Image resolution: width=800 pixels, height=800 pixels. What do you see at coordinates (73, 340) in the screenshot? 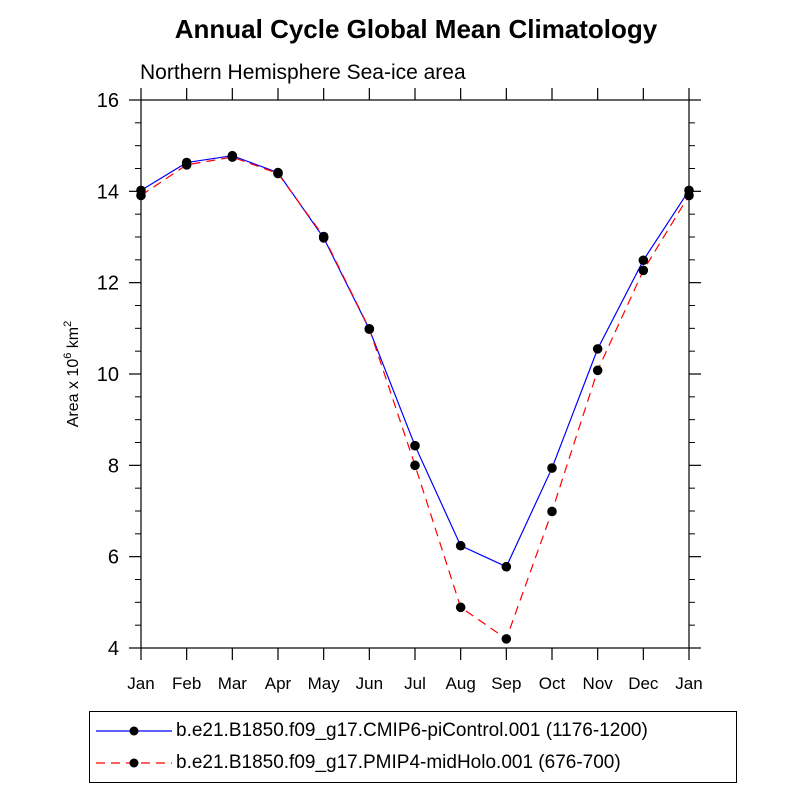
I see `y-axis-label-unit: km` at bounding box center [73, 340].